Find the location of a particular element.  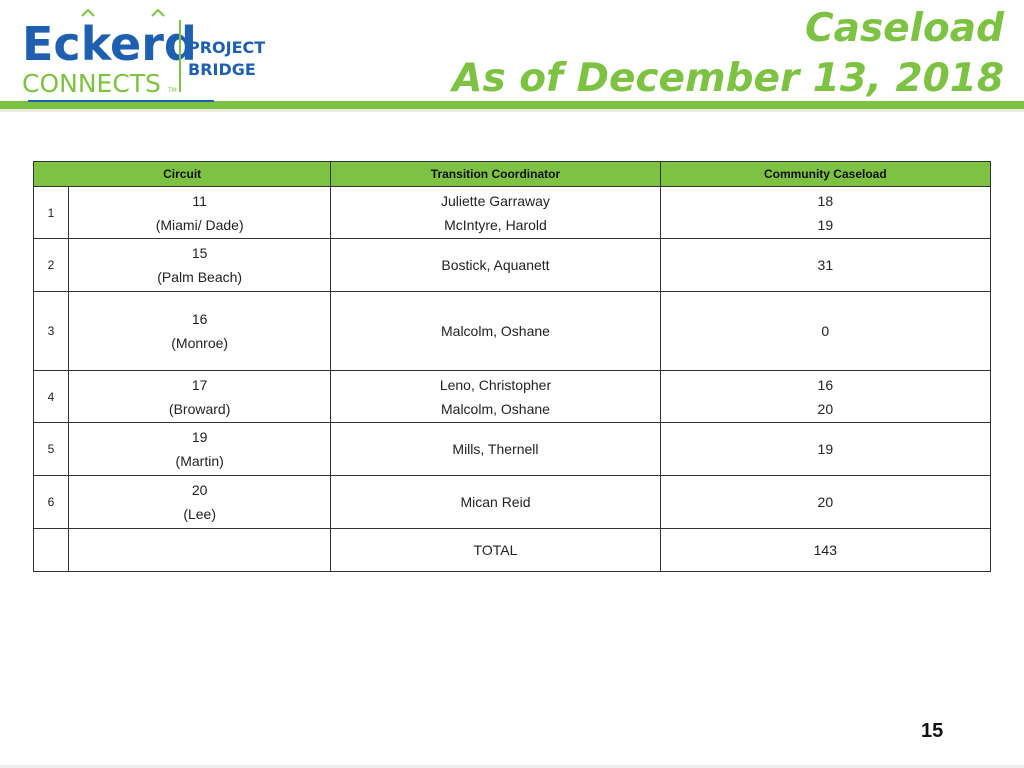

coordinator-name: McIntyre, Harold is located at coordinates (495, 224).